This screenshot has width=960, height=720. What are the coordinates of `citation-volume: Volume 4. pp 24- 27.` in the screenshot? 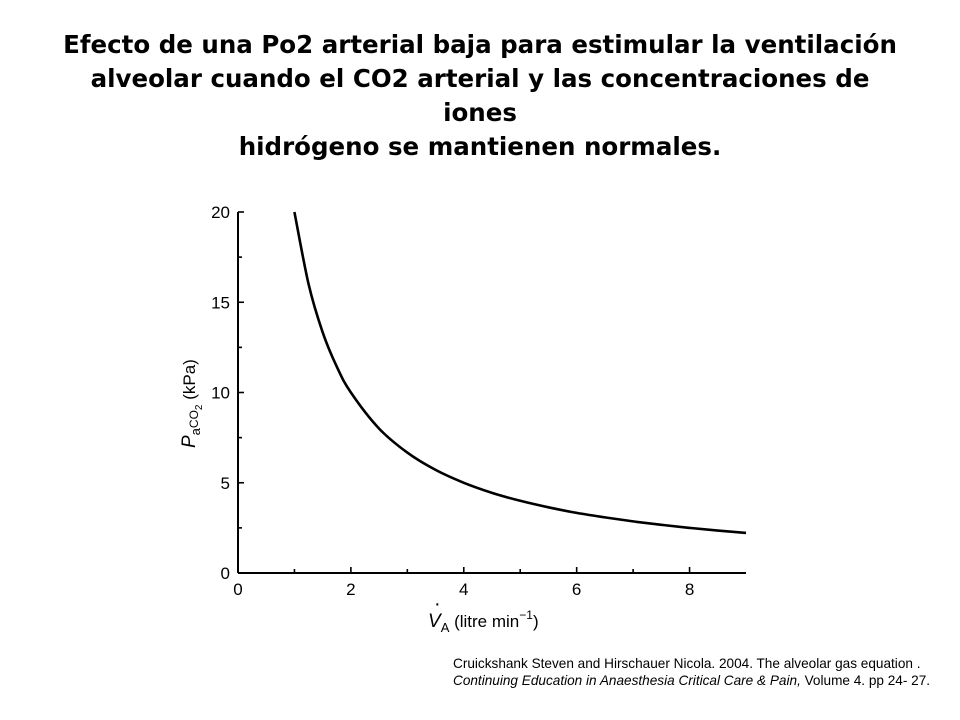 It's located at (865, 680).